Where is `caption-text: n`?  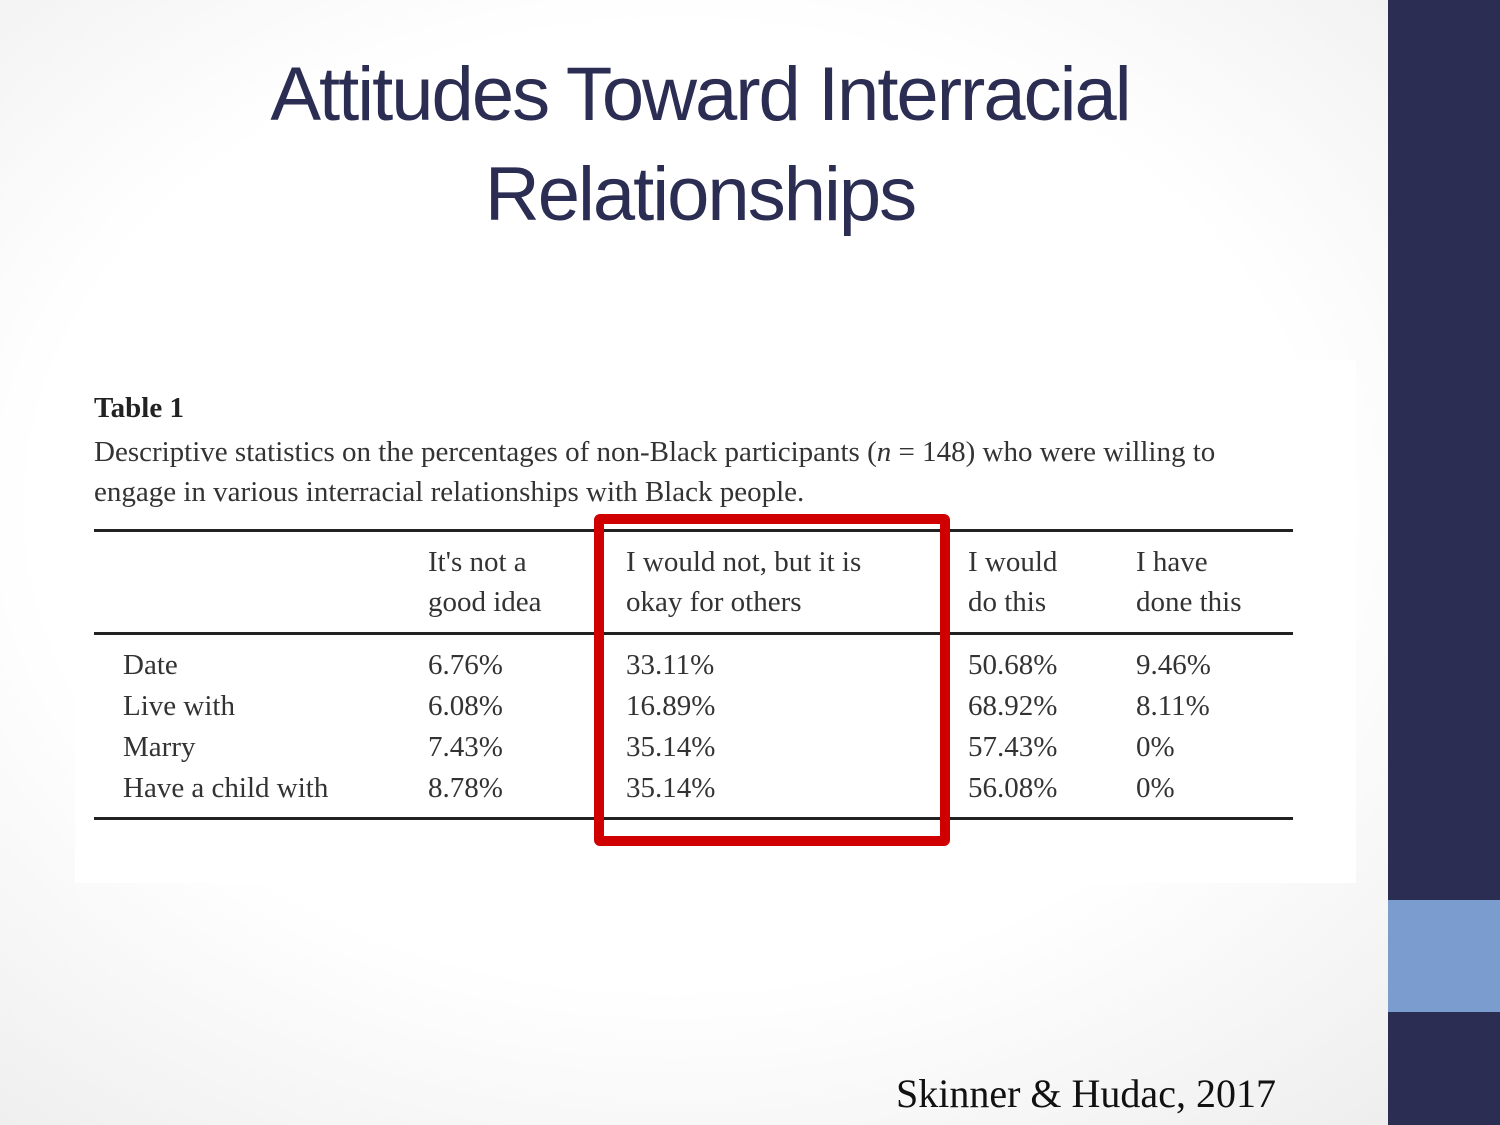
caption-text: n is located at coordinates (884, 452).